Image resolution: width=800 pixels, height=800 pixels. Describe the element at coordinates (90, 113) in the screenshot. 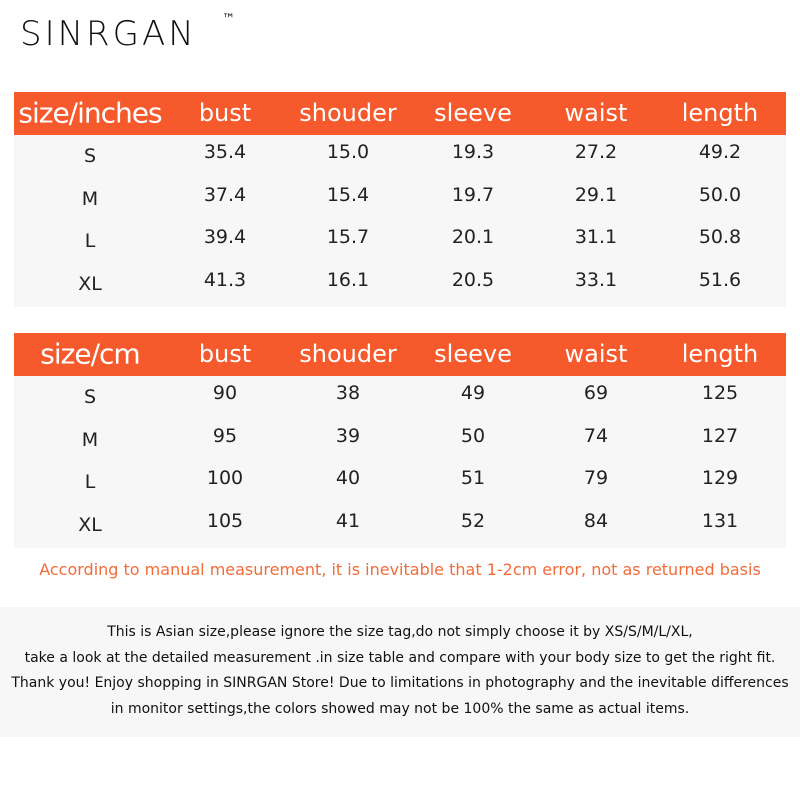

I see `header-cell: size/inches` at that location.